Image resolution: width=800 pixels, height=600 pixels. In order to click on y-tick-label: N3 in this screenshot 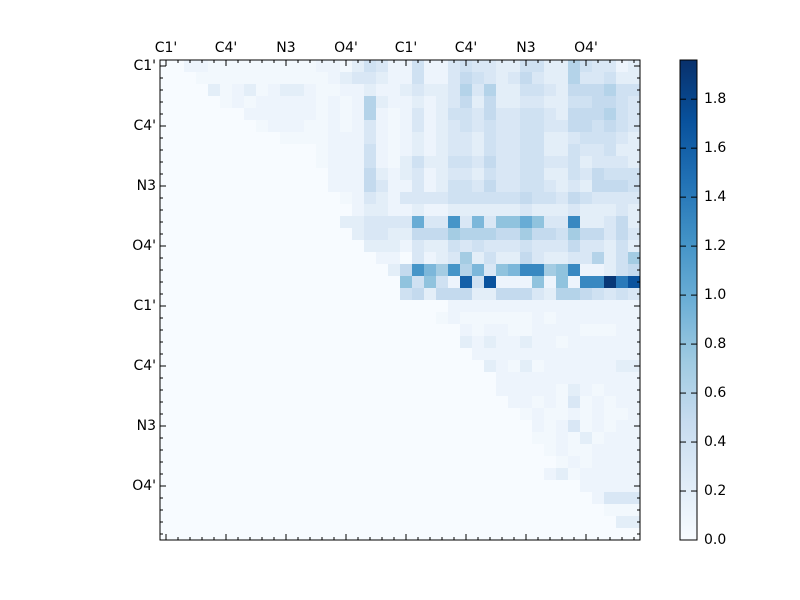, I will do `click(146, 426)`.